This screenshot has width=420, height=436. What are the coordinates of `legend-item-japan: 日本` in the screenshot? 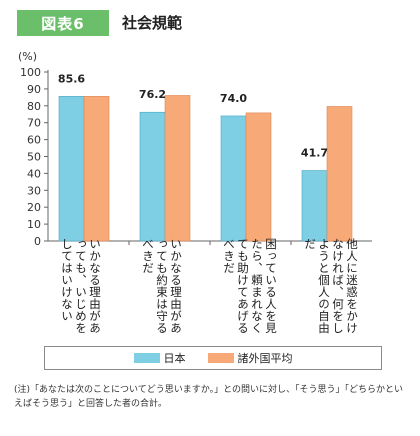 It's located at (159, 358).